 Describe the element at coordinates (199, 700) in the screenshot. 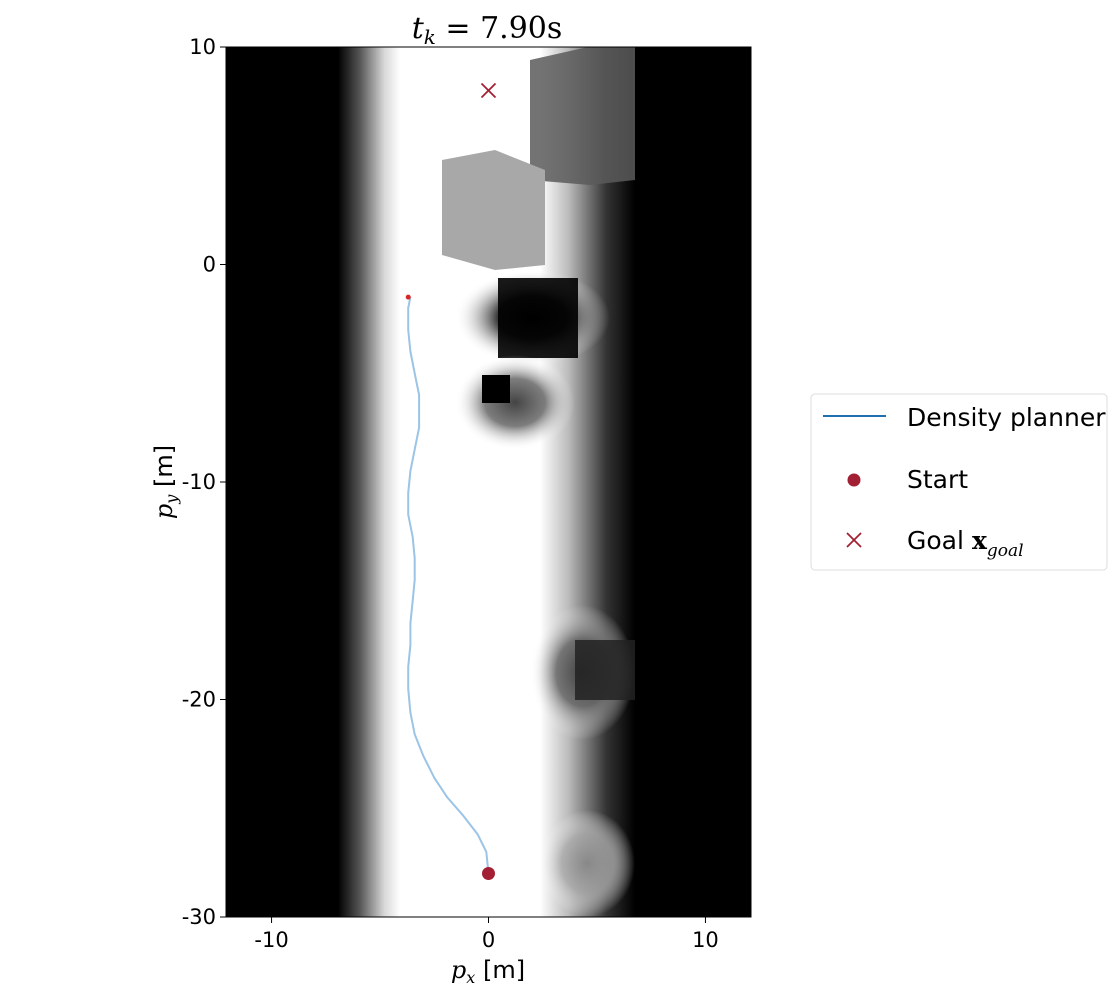

I see `y-tick-label: -20` at that location.